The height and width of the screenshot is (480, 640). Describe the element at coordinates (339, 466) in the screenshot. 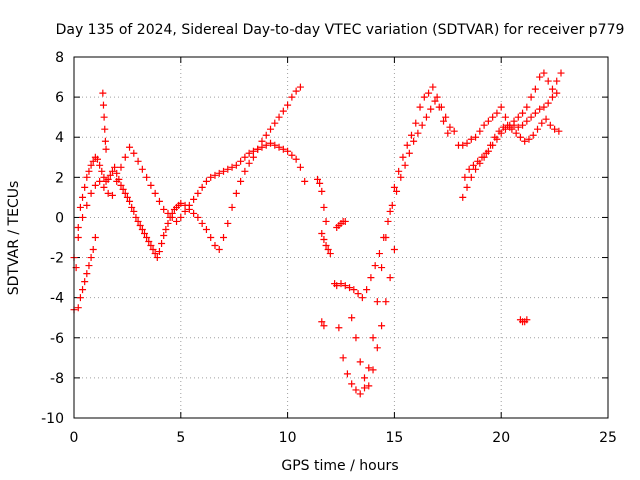

I see `x-axis-title: GPS time / hours` at that location.